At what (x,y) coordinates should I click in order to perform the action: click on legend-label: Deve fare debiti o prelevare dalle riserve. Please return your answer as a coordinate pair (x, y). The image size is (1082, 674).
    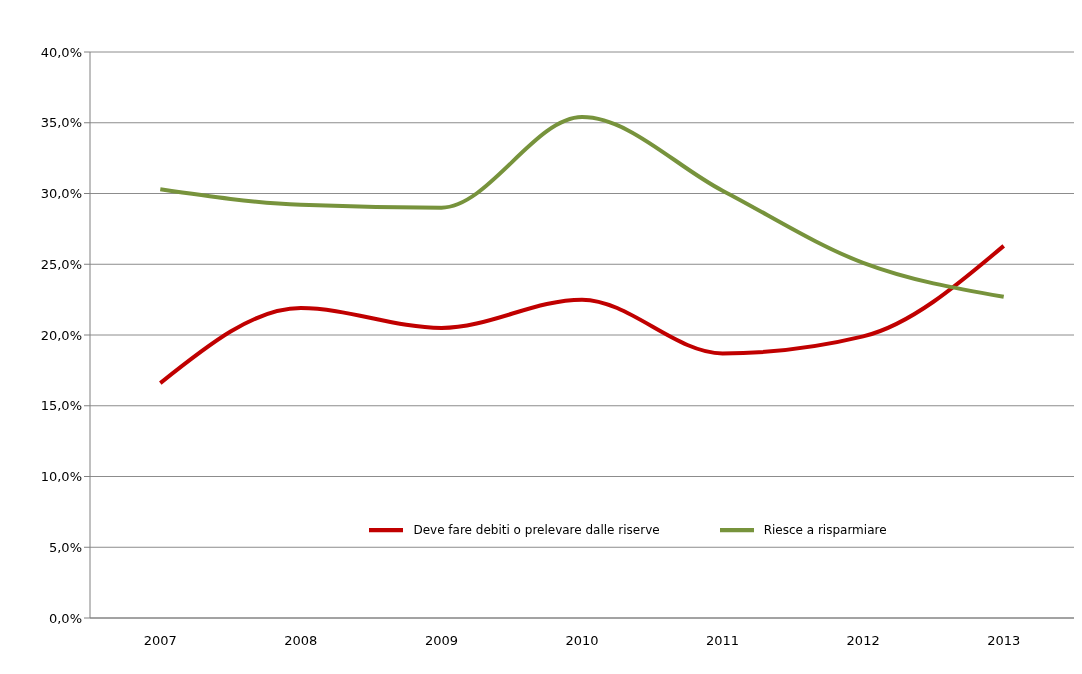
    Looking at the image, I should click on (536, 529).